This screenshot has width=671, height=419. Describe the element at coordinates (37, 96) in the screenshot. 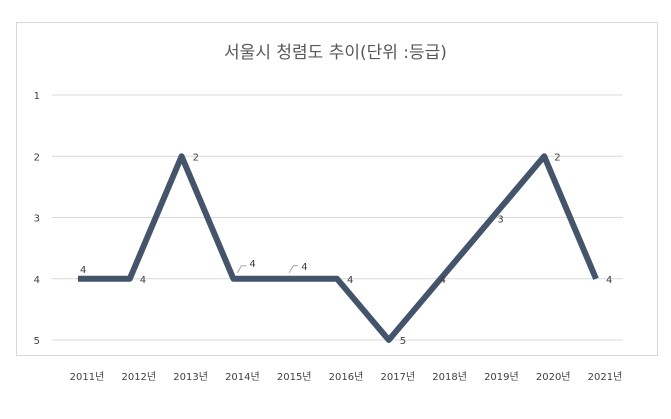

I see `y-tick-label: 1` at that location.